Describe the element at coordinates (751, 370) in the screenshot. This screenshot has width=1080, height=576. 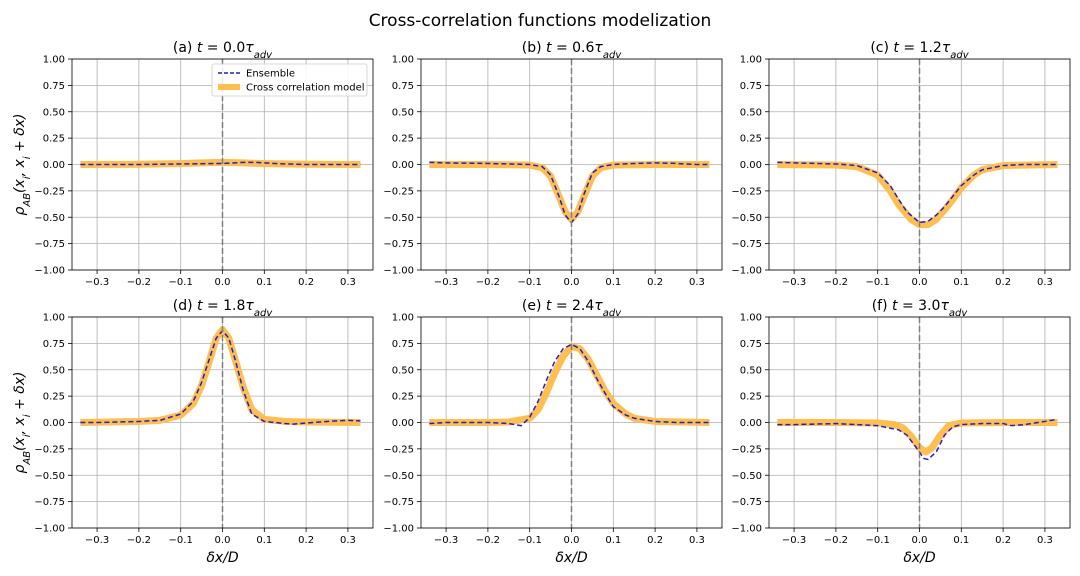
I see `ytick-label-f-6: 0.50` at that location.